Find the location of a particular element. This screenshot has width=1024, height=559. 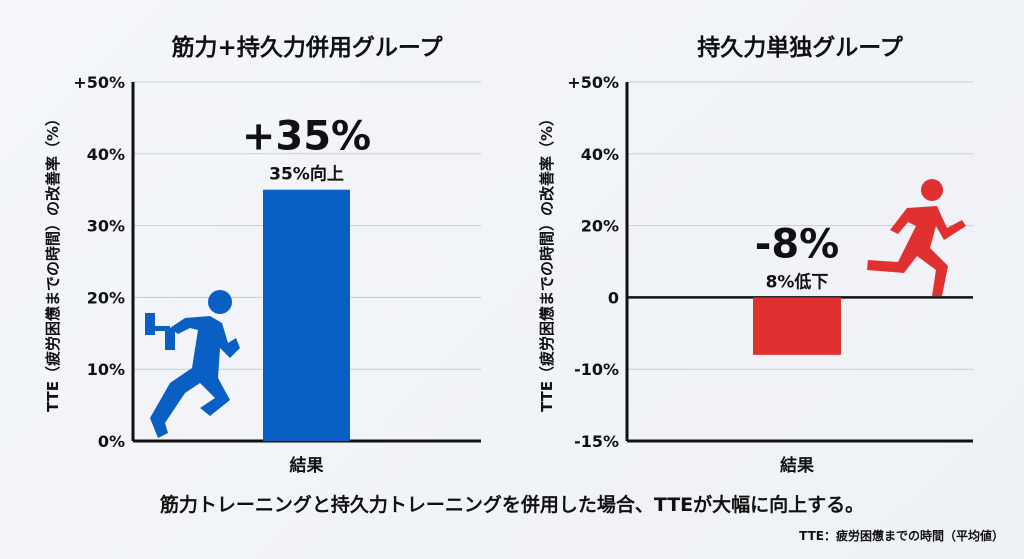

value-label-small: 8%低下 is located at coordinates (797, 281).